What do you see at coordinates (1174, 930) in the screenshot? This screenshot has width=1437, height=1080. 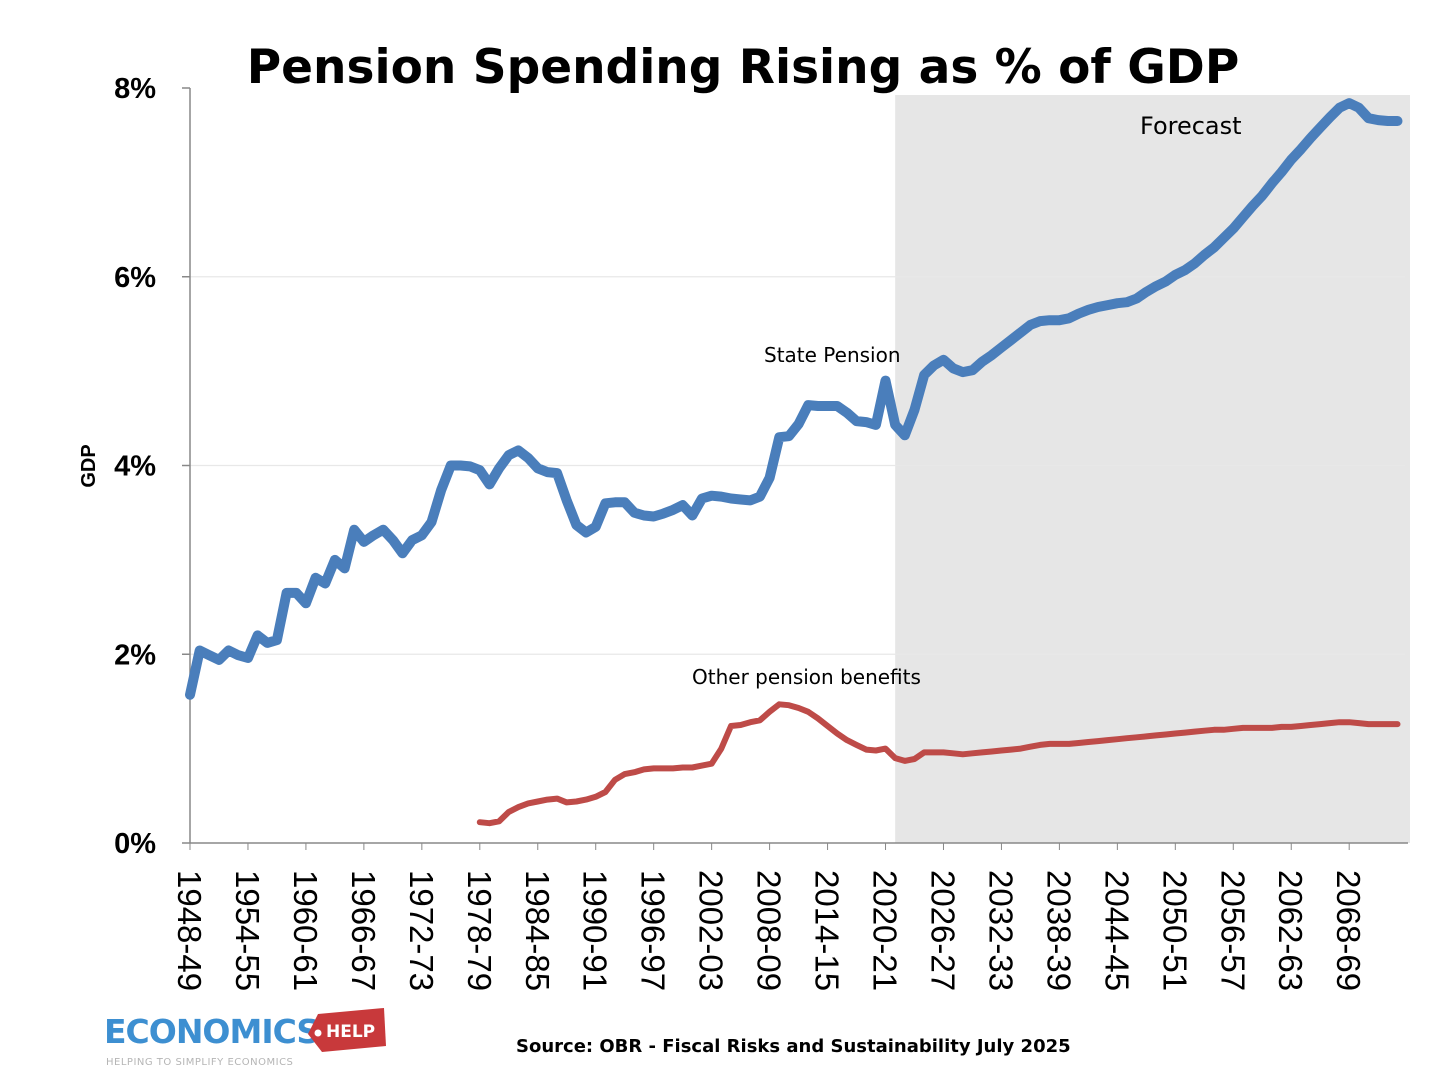 I see `x-tick-label: 2050-51` at bounding box center [1174, 930].